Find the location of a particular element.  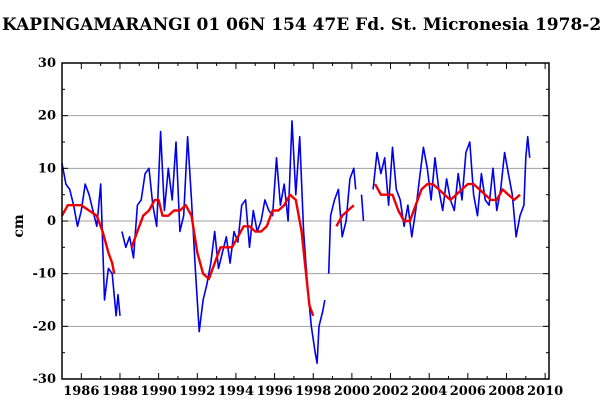

x-tick-label: 2000 is located at coordinates (352, 391).